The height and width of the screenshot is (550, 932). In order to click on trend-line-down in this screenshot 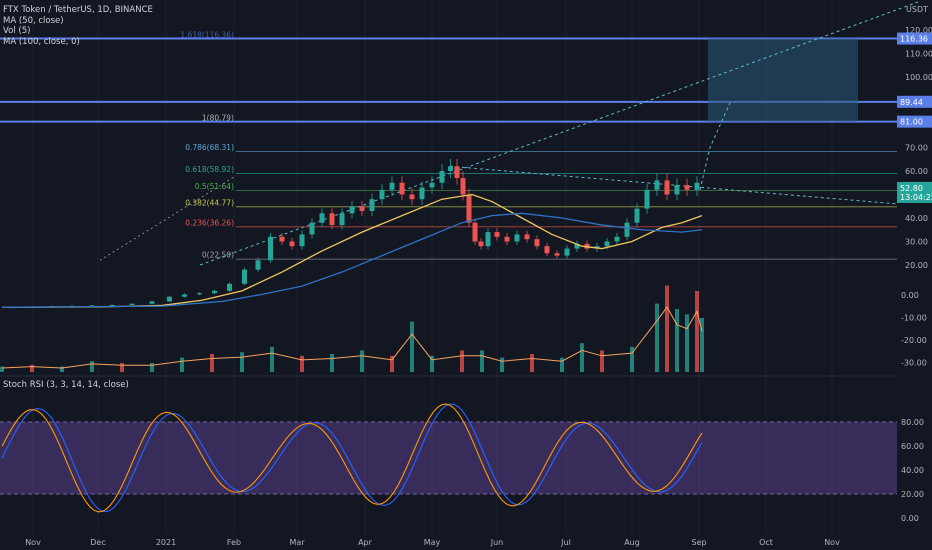, I will do `click(673, 185)`.